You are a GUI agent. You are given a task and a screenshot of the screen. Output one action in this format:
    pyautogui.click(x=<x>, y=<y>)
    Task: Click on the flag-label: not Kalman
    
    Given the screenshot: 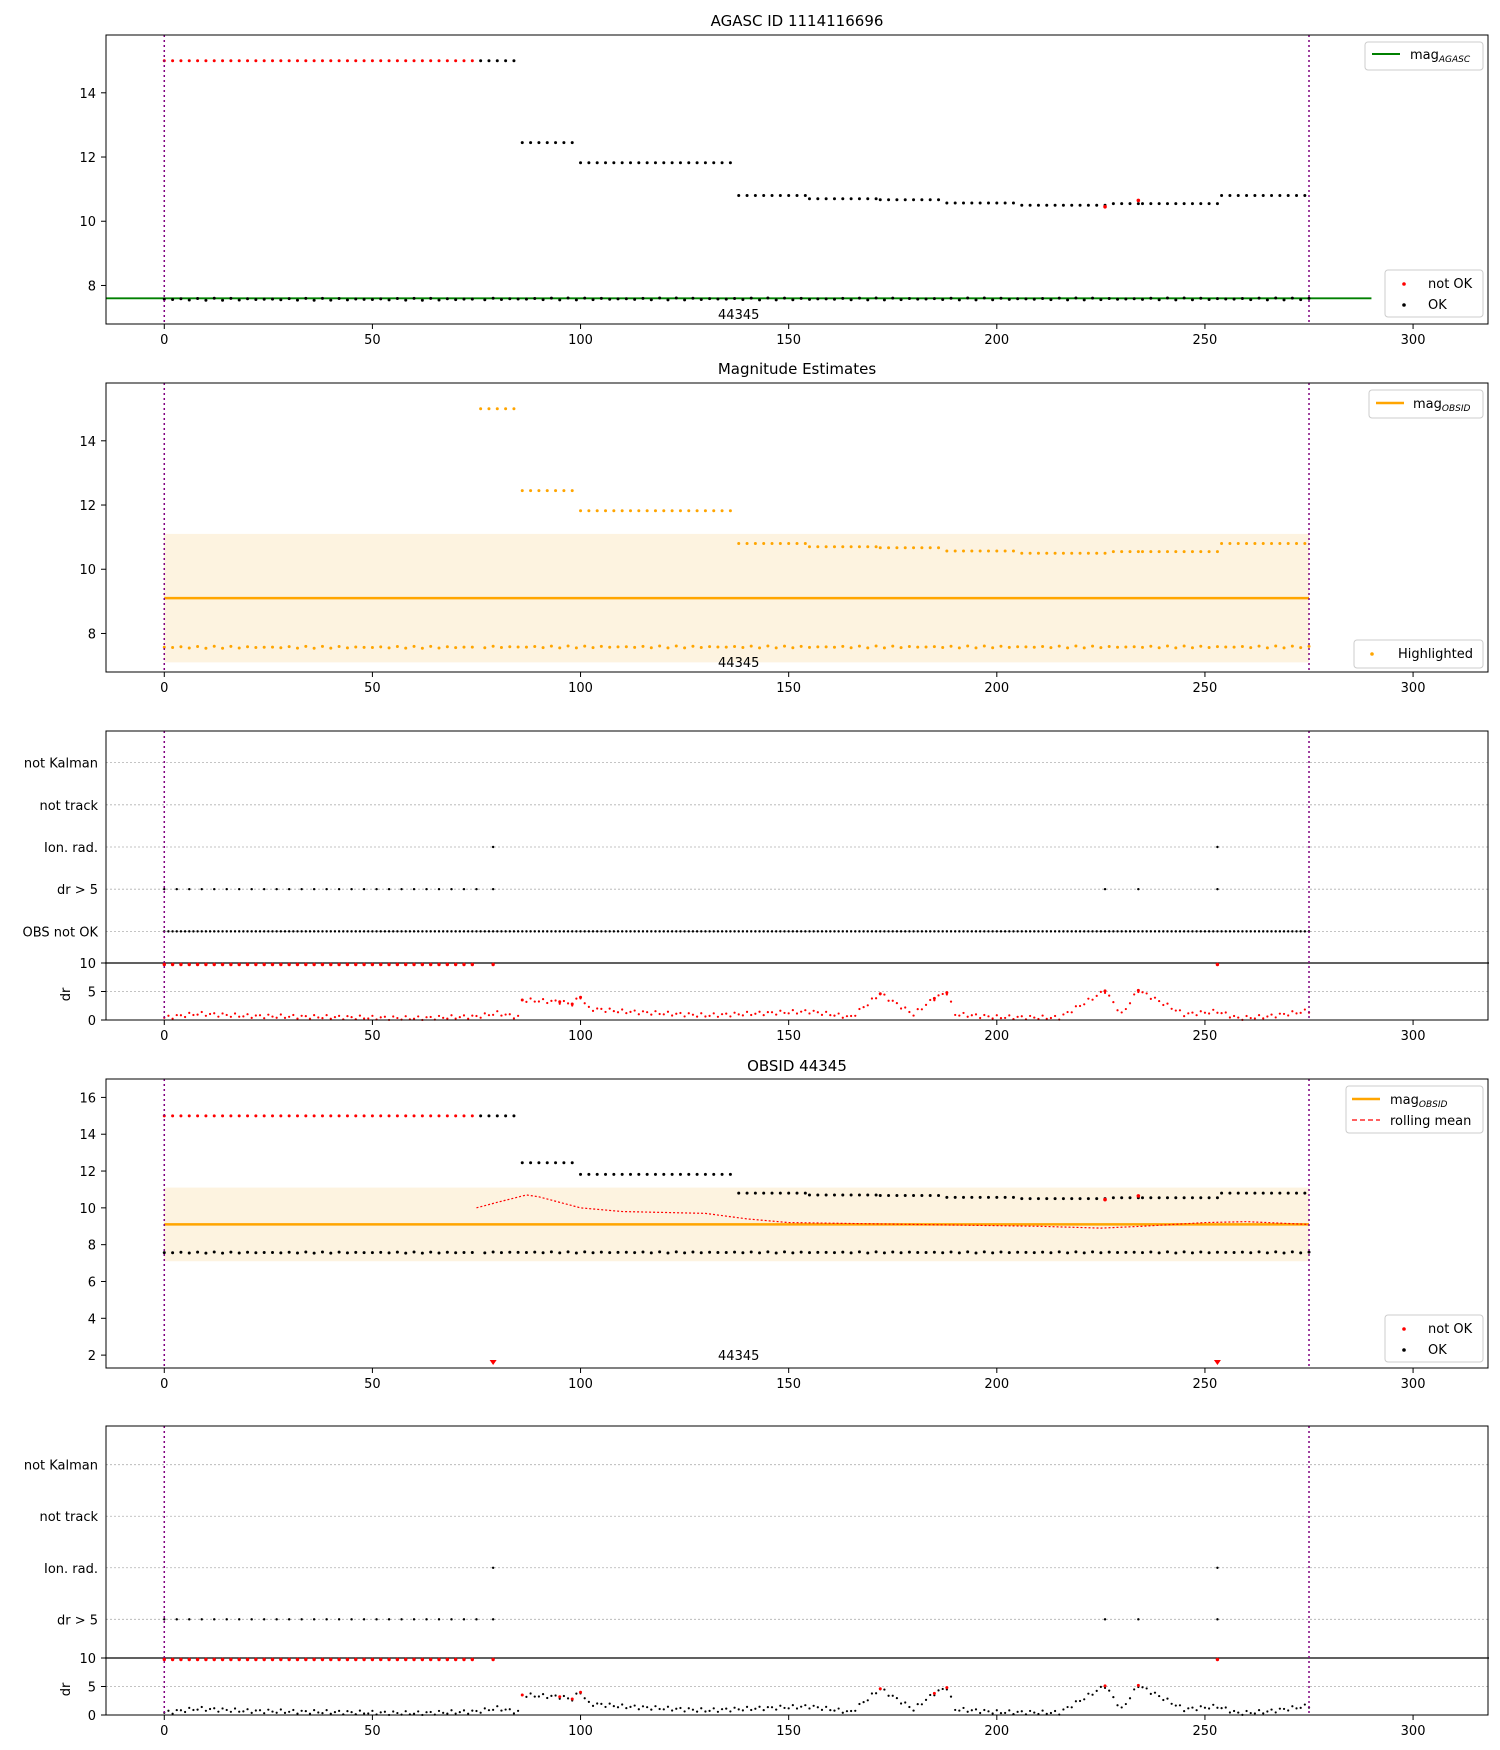 What is the action you would take?
    pyautogui.click(x=61, y=764)
    